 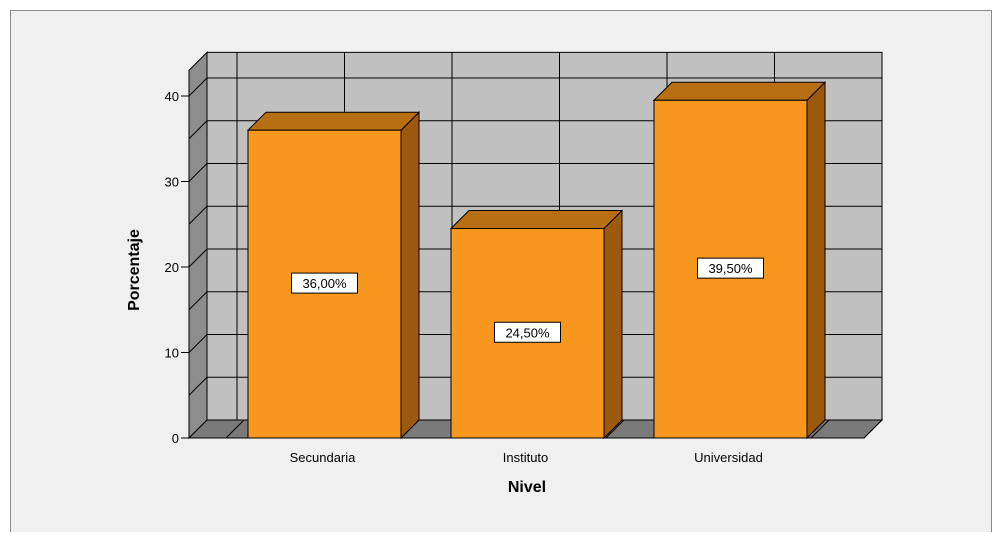 What do you see at coordinates (172, 182) in the screenshot?
I see `y-tick-label: 30` at bounding box center [172, 182].